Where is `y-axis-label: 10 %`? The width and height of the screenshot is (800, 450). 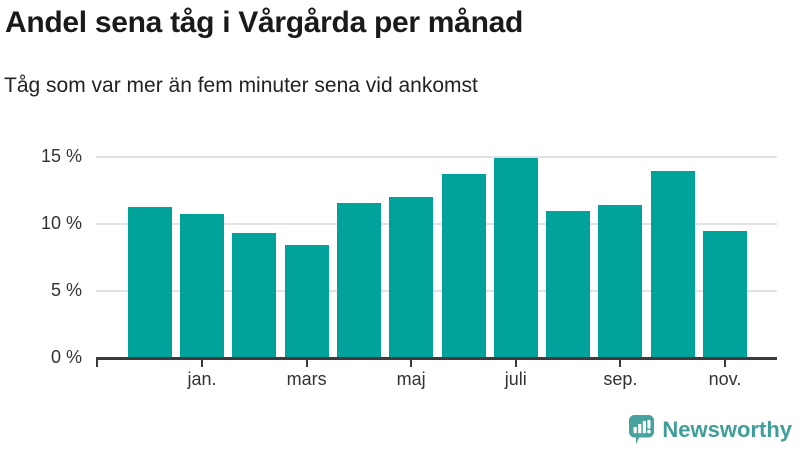 y-axis-label: 10 % is located at coordinates (61, 223).